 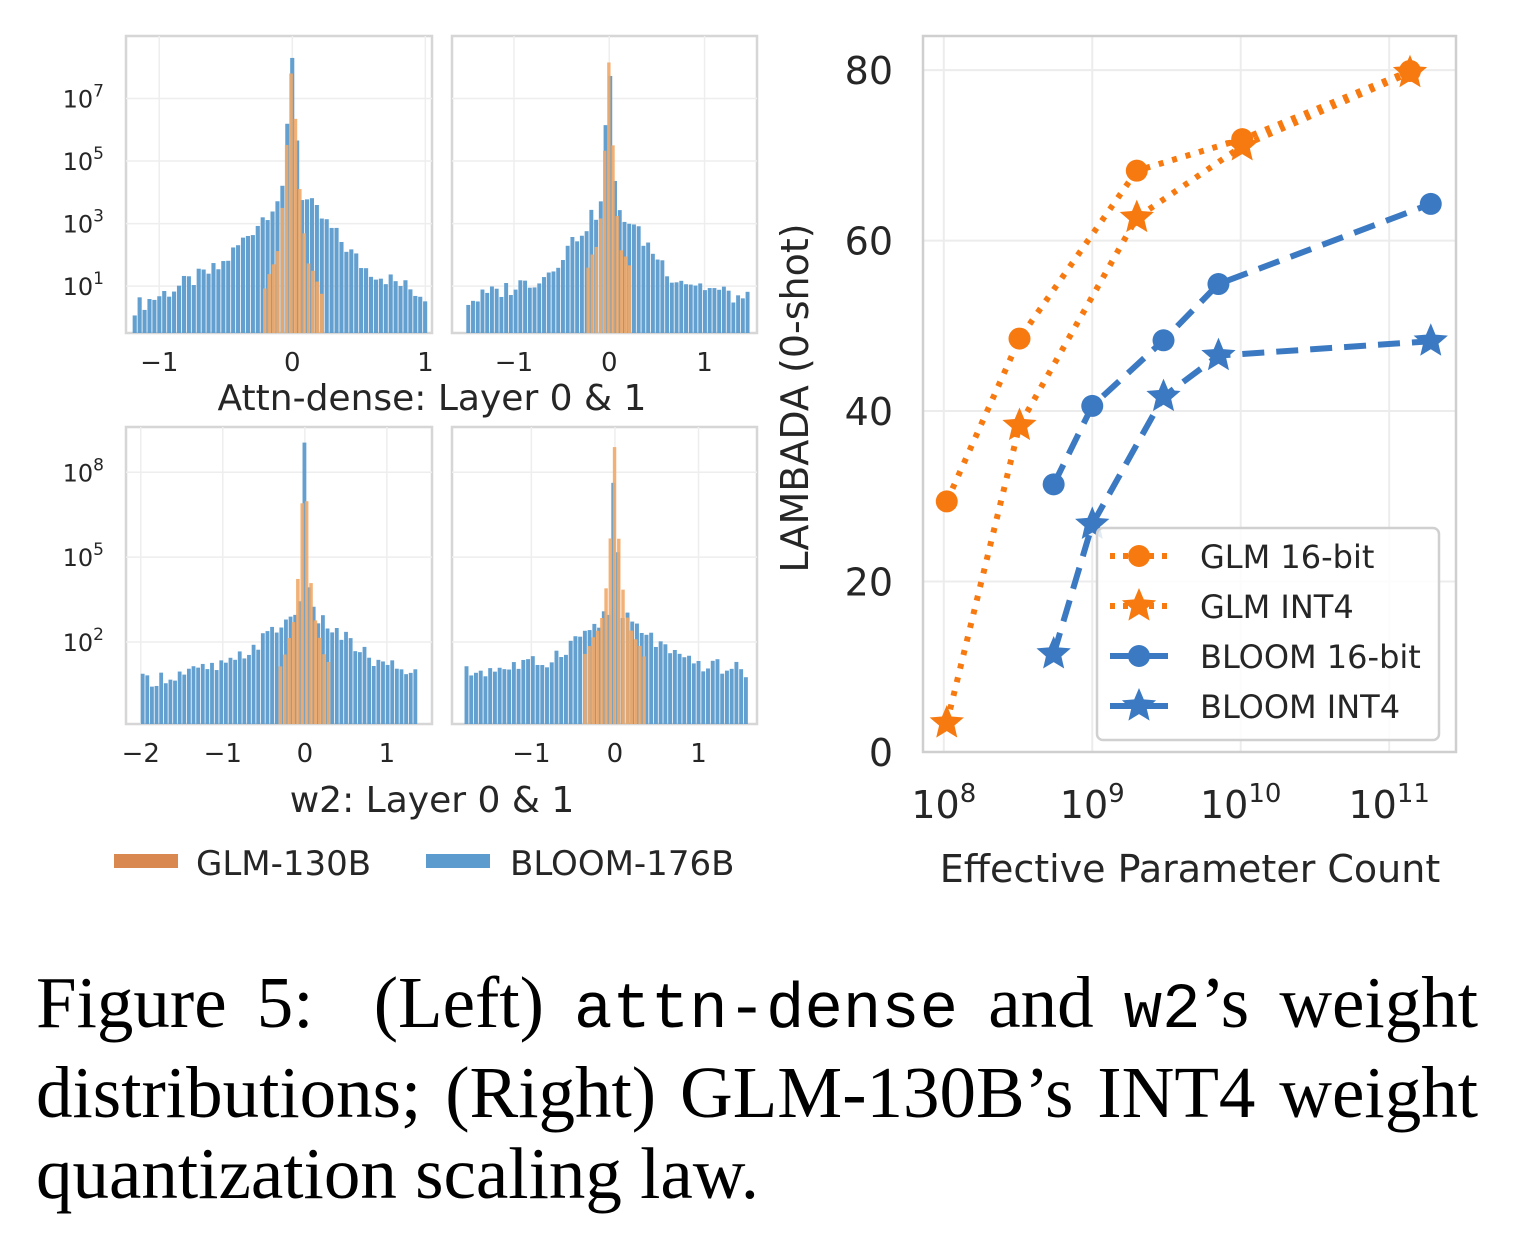 What do you see at coordinates (83, 471) in the screenshot?
I see `y-tick-label: 10⁸` at bounding box center [83, 471].